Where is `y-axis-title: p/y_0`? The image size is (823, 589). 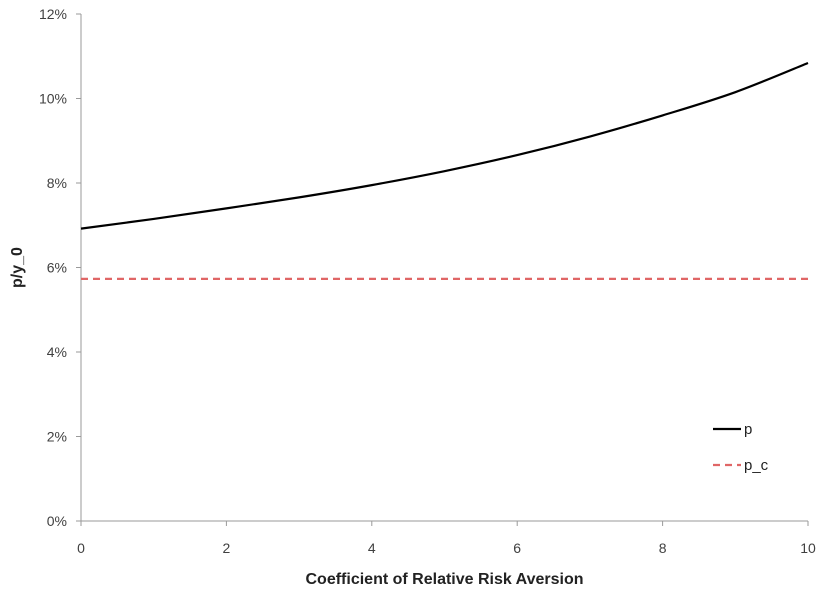 y-axis-title: p/y_0 is located at coordinates (17, 267).